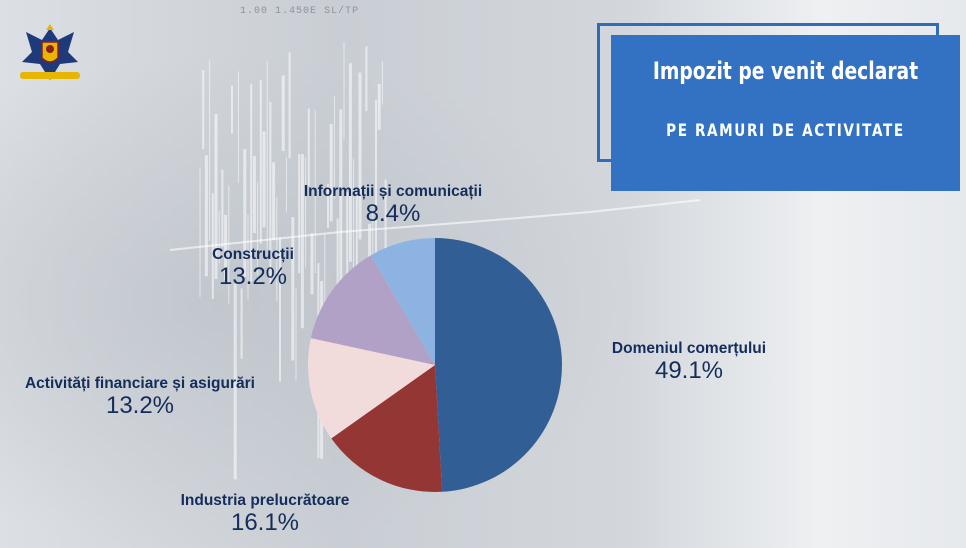 Image resolution: width=966 pixels, height=548 pixels. I want to click on slice-label-domeniul-comertului: Domeniul comerțului 49.1%, so click(689, 362).